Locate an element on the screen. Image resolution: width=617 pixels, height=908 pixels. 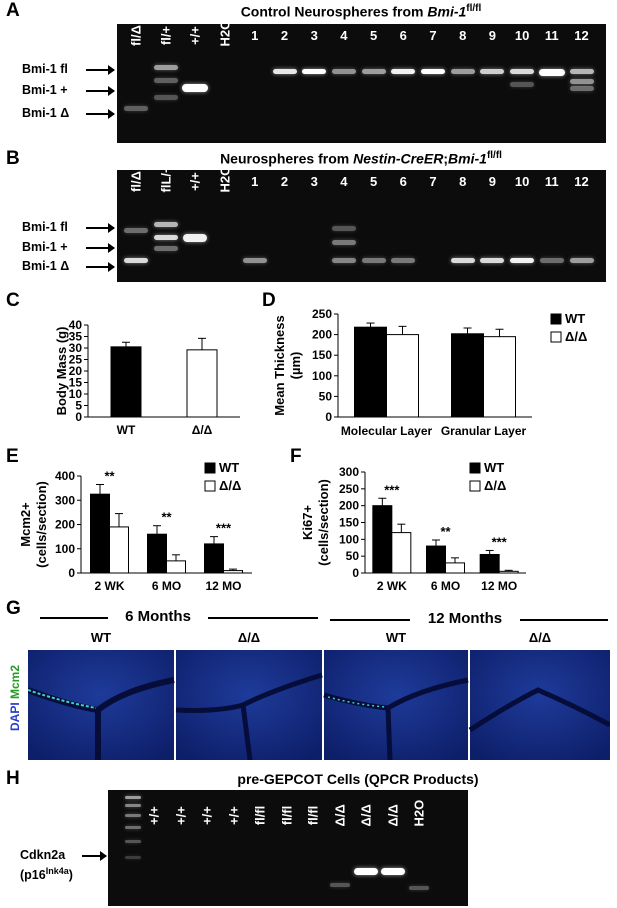
gel-a-lane-label-4: 1 is located at coordinates (255, 35).